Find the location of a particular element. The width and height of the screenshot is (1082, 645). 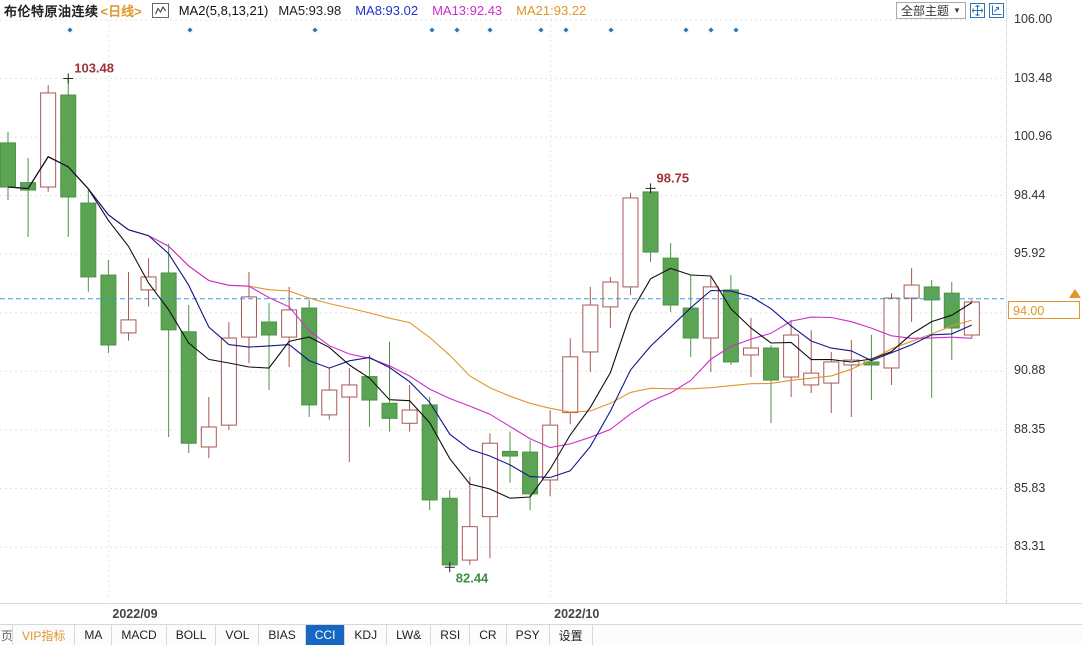

indicator-tab-ma: MA is located at coordinates (94, 635).